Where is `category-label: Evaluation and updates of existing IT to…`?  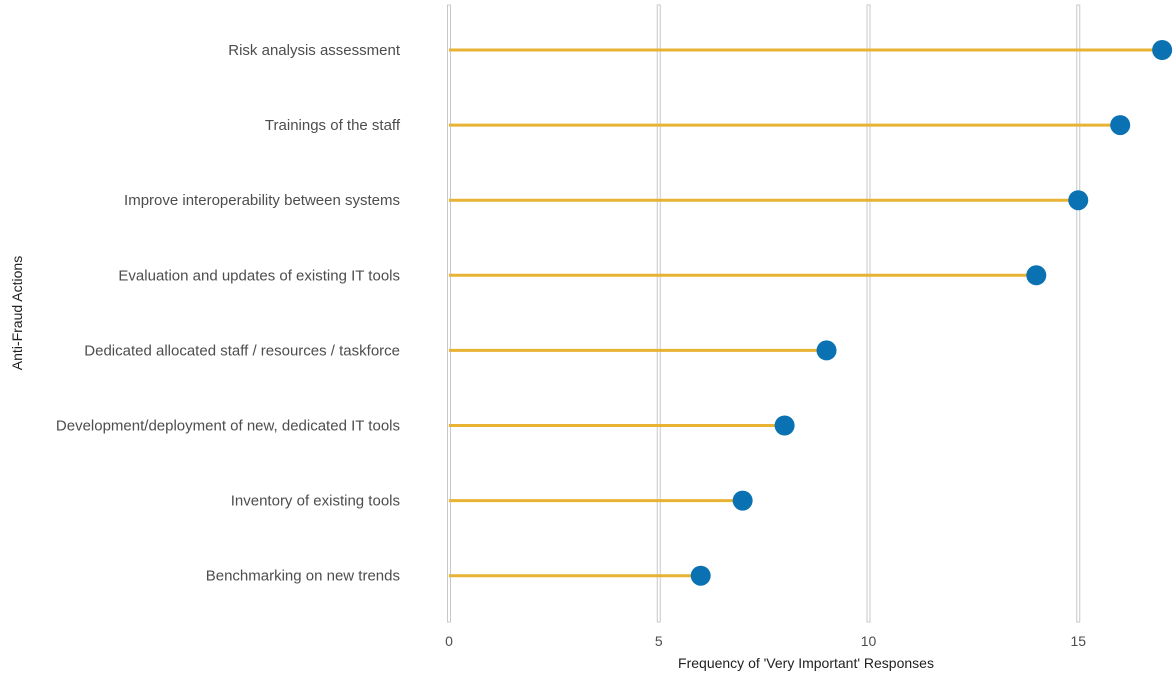
category-label: Evaluation and updates of existing IT to… is located at coordinates (259, 275).